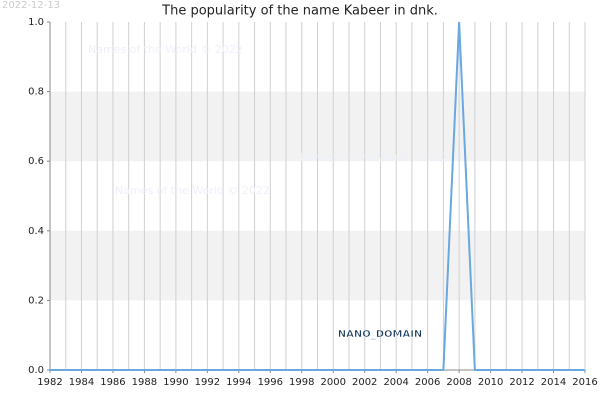 Image resolution: width=600 pixels, height=400 pixels. What do you see at coordinates (380, 334) in the screenshot?
I see `domain-label: NANO_DOMAIN` at bounding box center [380, 334].